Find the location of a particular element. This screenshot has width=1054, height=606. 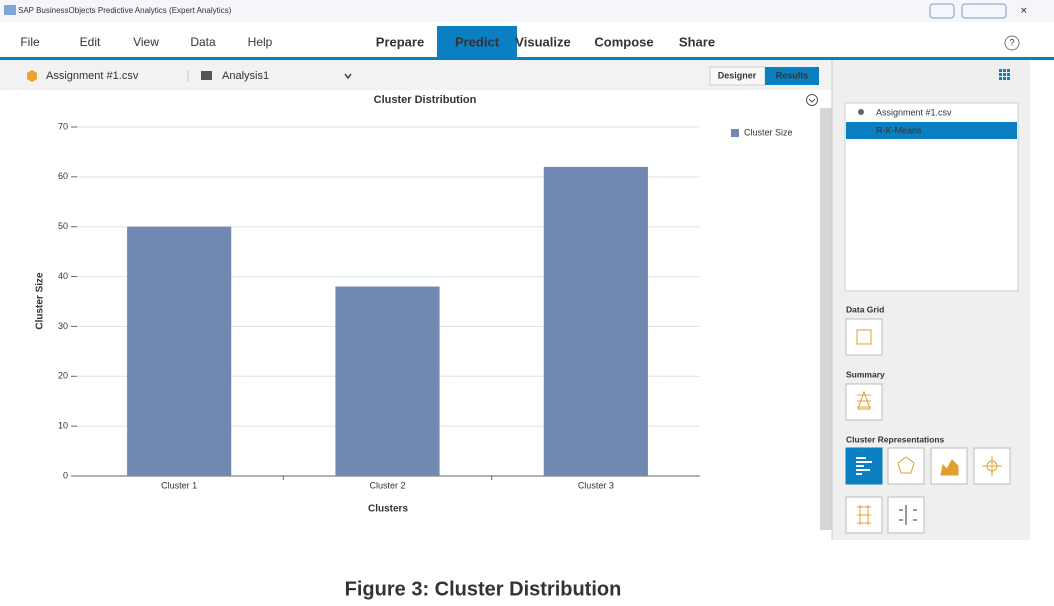

results-button is located at coordinates (792, 76).